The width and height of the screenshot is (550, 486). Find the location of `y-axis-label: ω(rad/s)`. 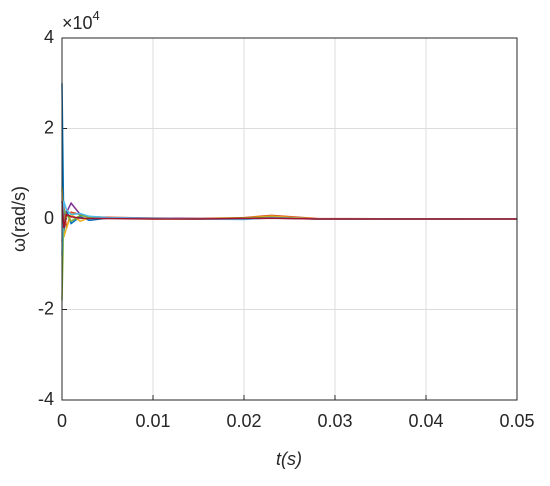

y-axis-label: ω(rad/s) is located at coordinates (19, 219).